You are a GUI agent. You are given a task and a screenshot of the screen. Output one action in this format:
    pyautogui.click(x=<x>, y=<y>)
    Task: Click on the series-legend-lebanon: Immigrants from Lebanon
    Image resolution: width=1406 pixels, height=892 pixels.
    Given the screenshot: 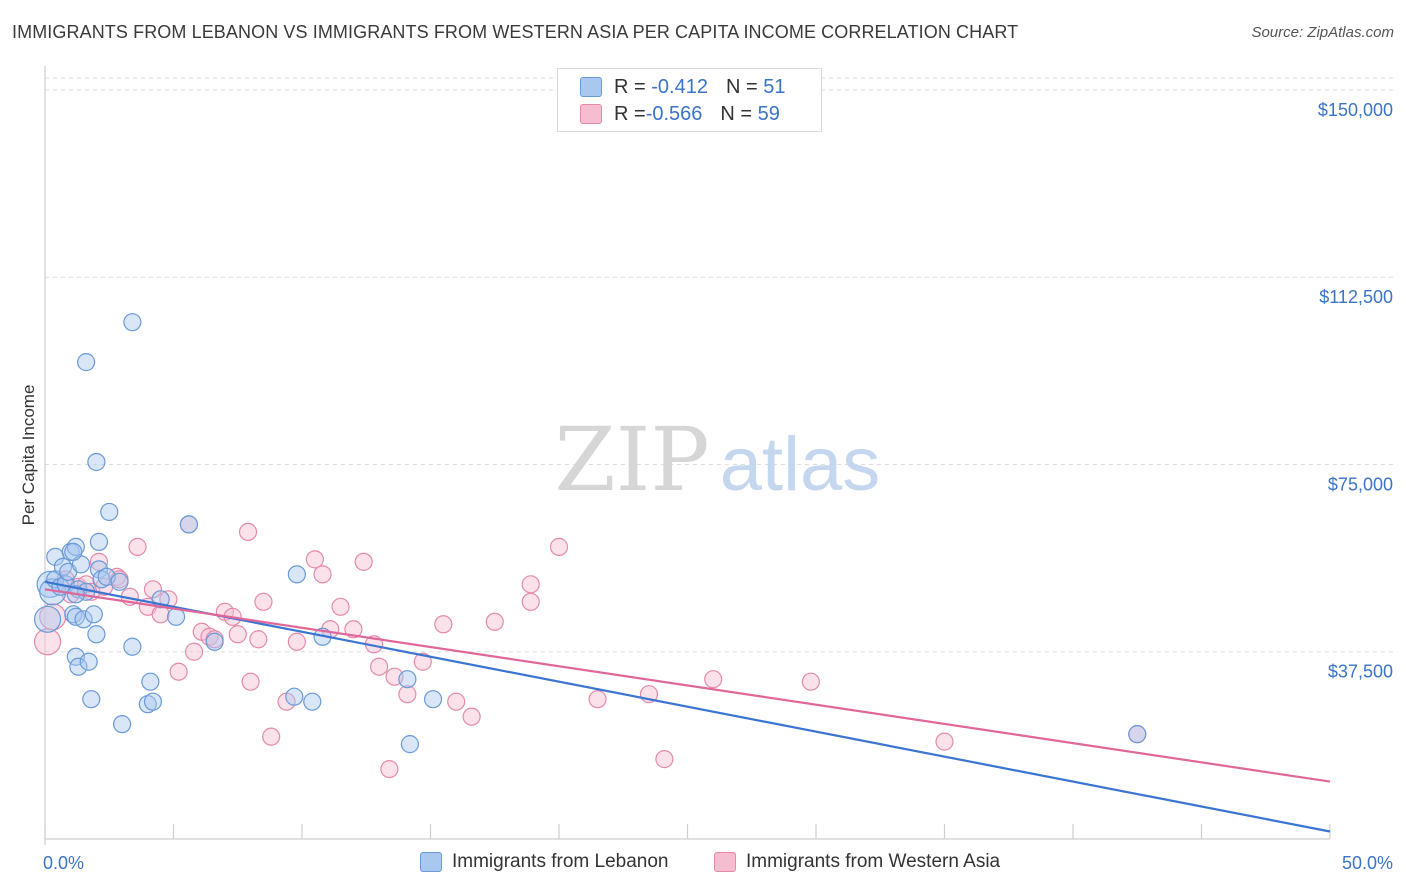 What is the action you would take?
    pyautogui.click(x=544, y=862)
    